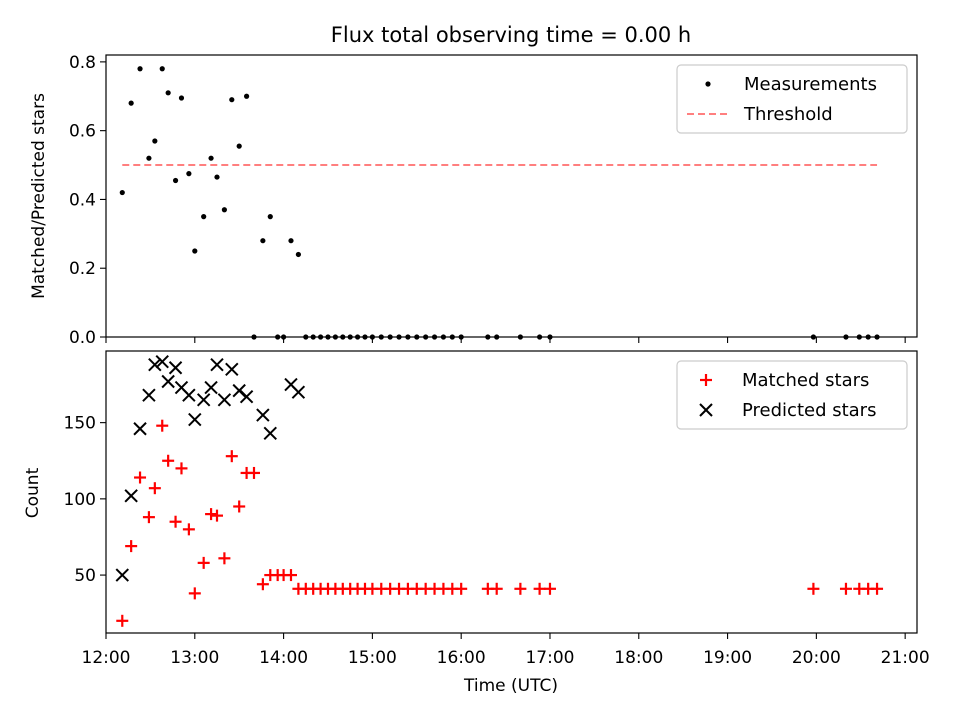 This screenshot has width=960, height=720. Describe the element at coordinates (905, 658) in the screenshot. I see `x-tick-label: 21:00` at that location.